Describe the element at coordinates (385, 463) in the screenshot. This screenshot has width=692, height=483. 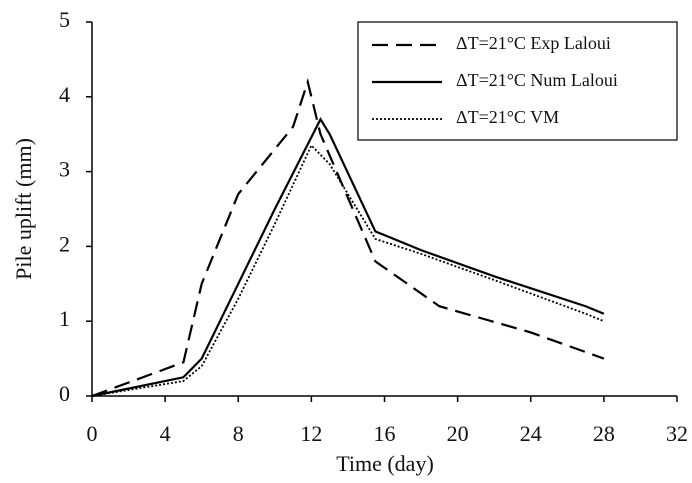
I see `x-axis-label: Time (day)` at that location.